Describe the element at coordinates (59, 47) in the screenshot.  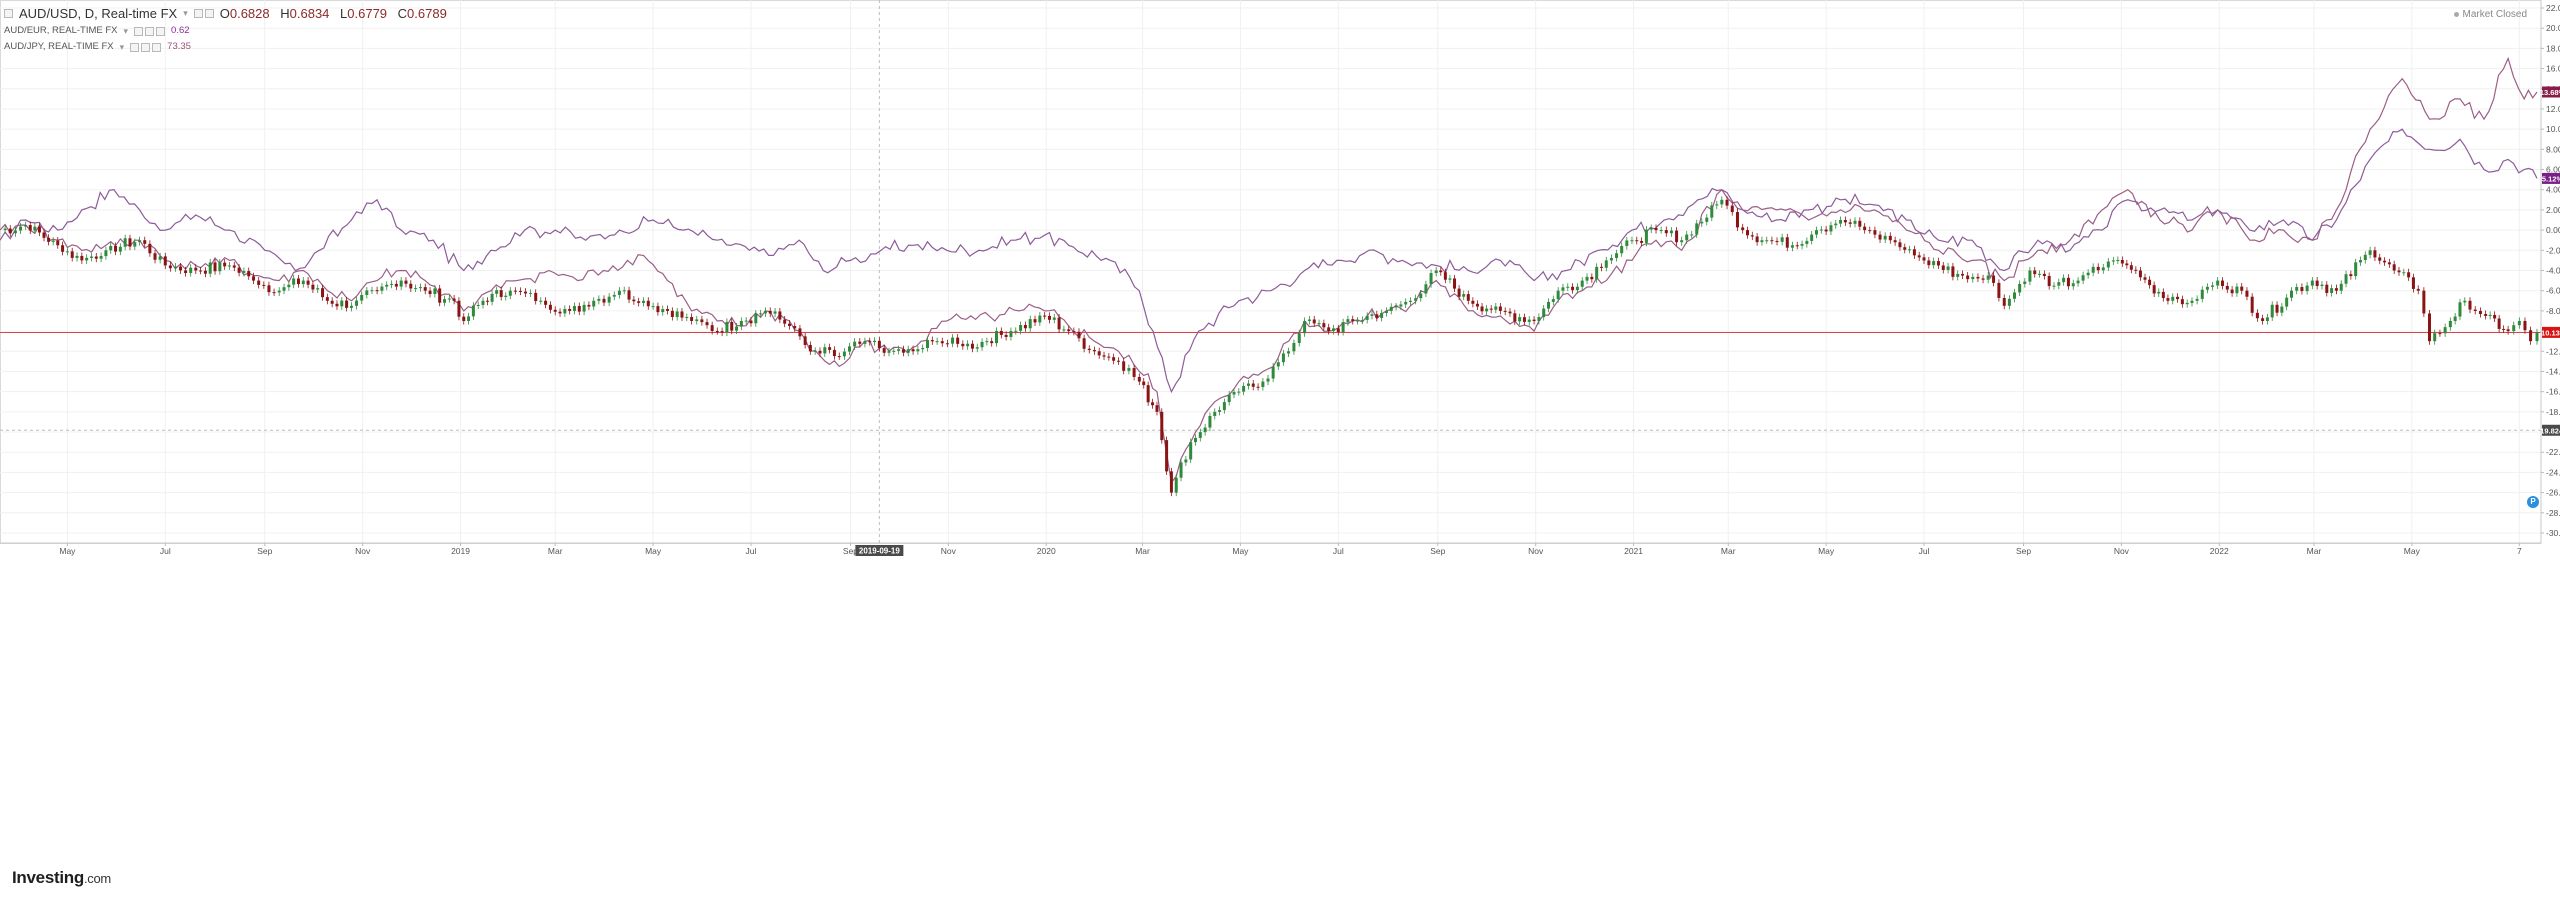
I see `overlay-name-jpy: AUD/JPY, REAL-TIME FX` at that location.